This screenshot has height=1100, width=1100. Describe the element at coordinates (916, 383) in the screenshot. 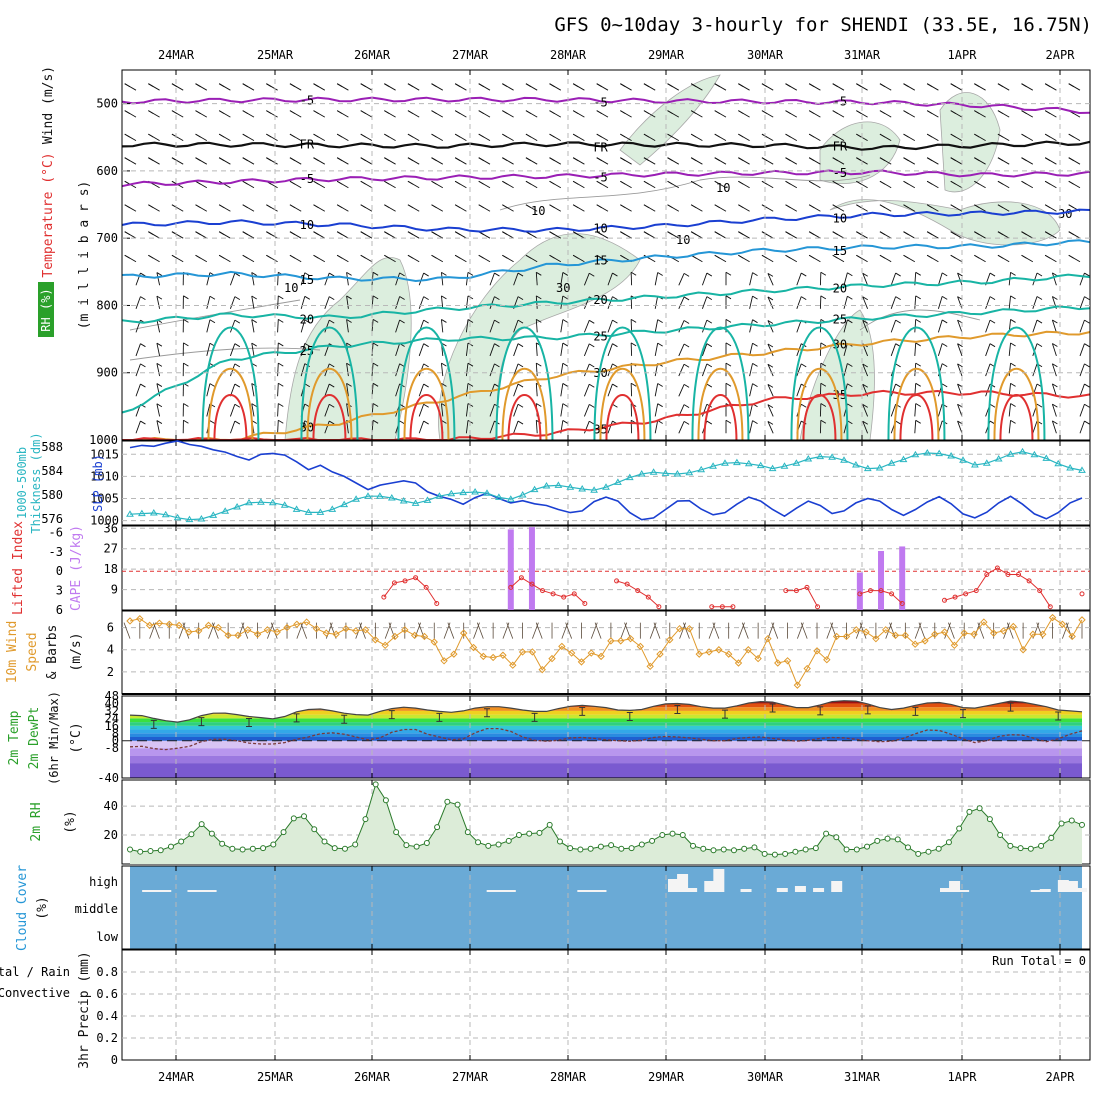

I see `temp-diurnal-contour` at that location.